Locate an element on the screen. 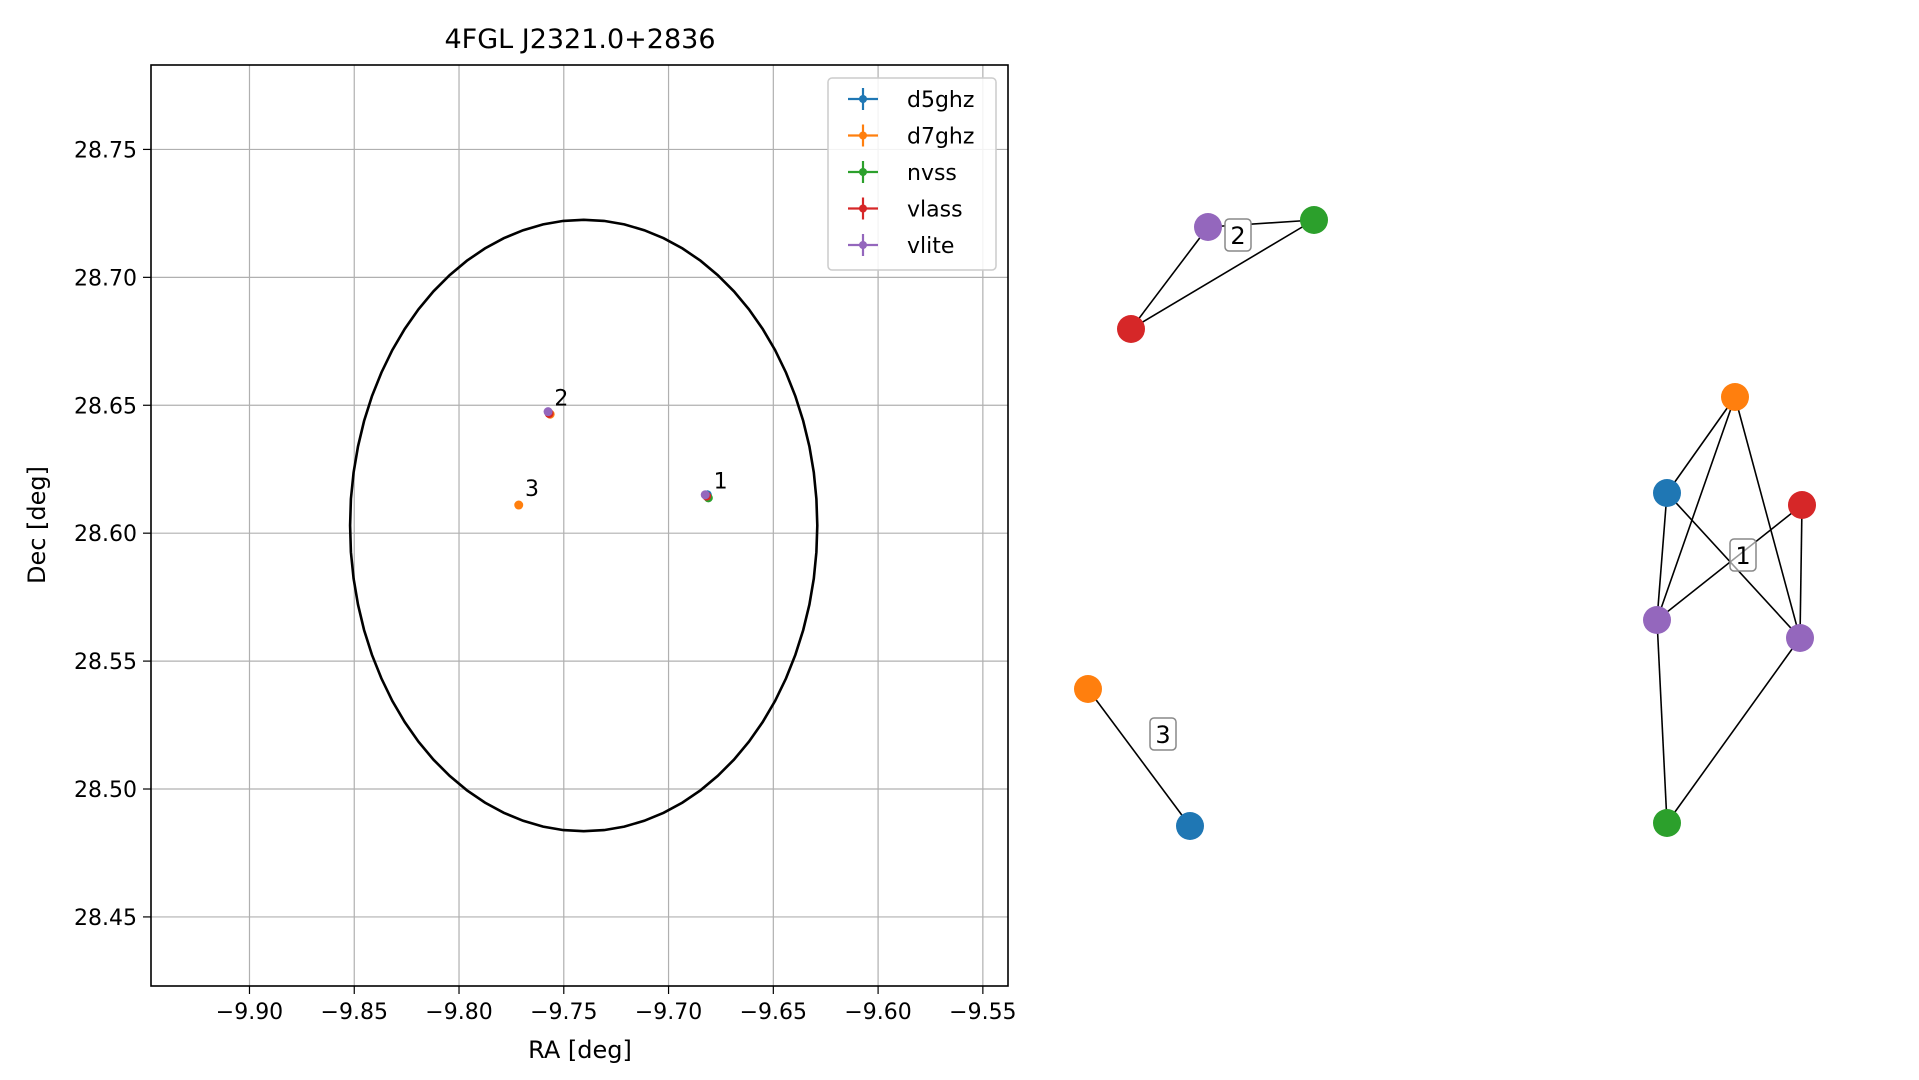 This screenshot has height=1080, width=1919. legend-item-d7ghz: d7ghz is located at coordinates (911, 137).